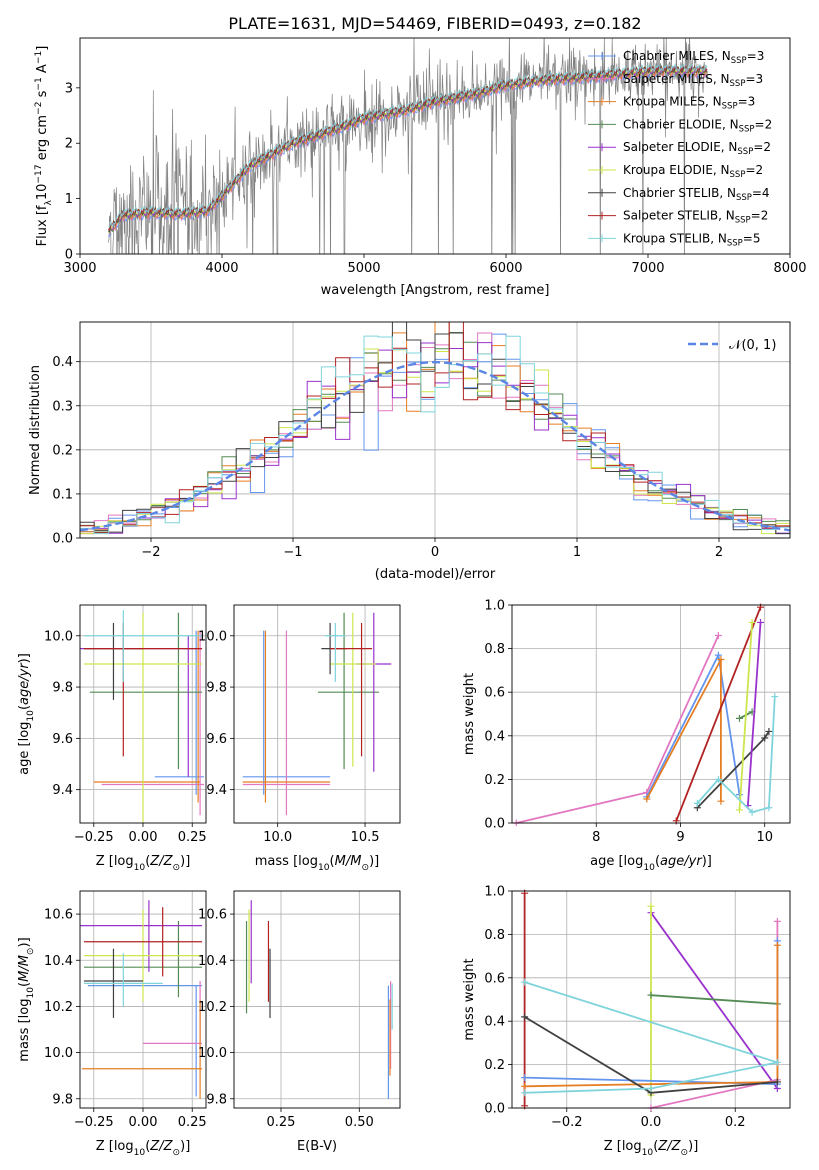 This screenshot has width=819, height=1170. What do you see at coordinates (647, 268) in the screenshot?
I see `x-tick-label: 7000` at bounding box center [647, 268].